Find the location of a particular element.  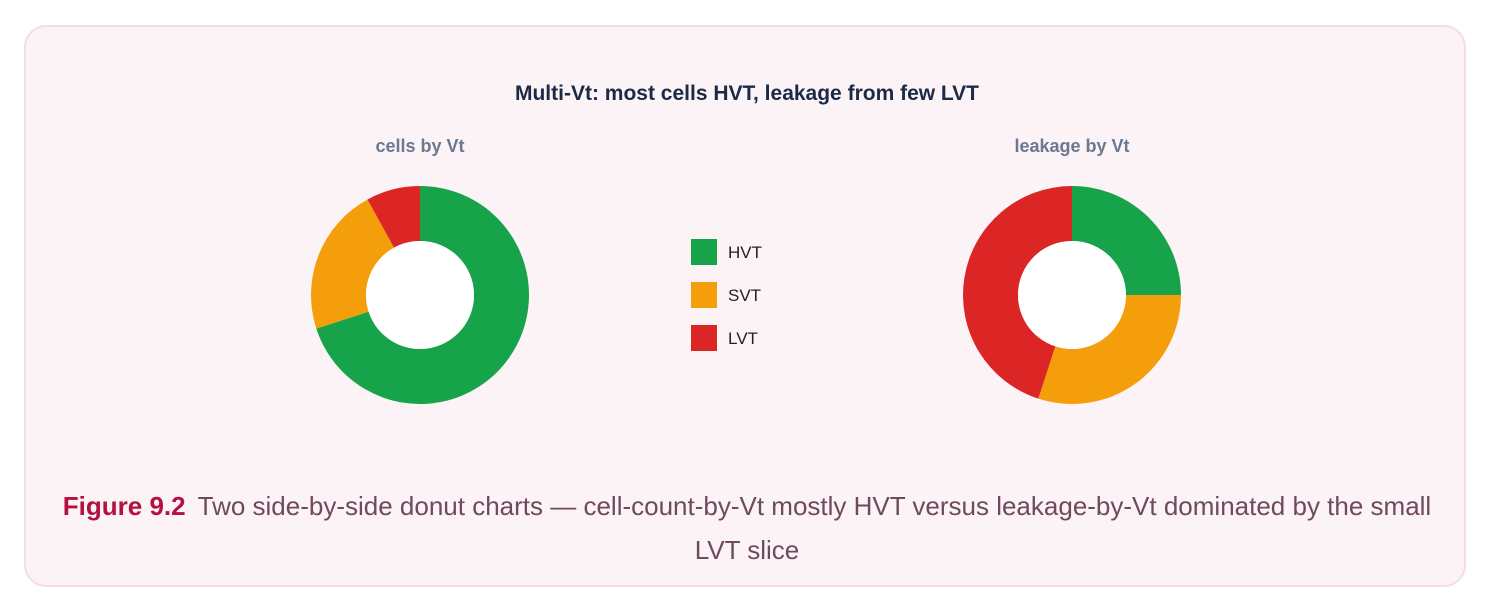

donut-chart-leakage is located at coordinates (1072, 295).